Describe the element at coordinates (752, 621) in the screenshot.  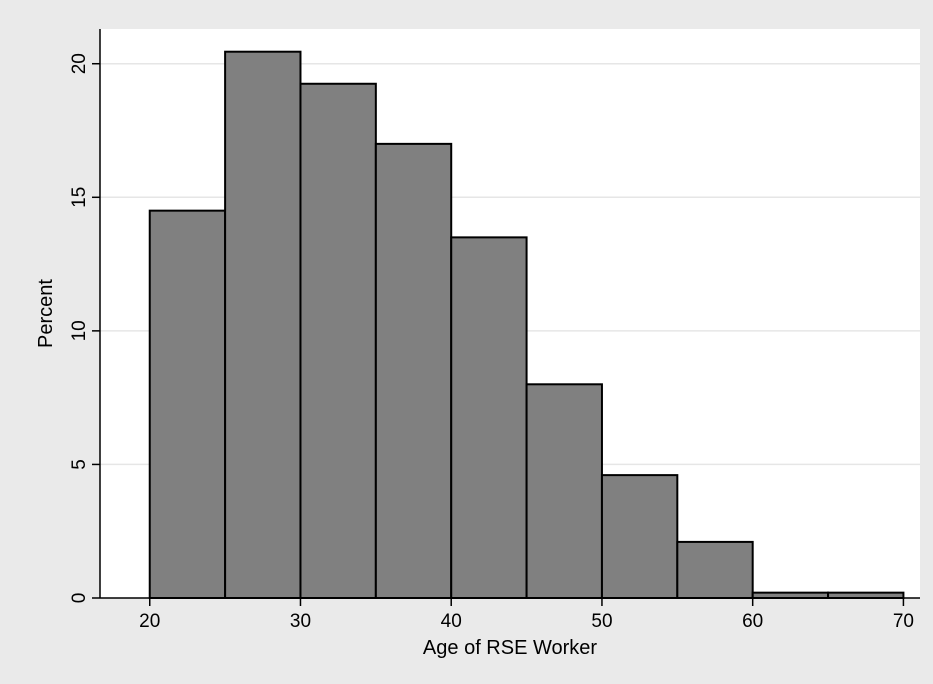
I see `x-tick-label: 60` at that location.